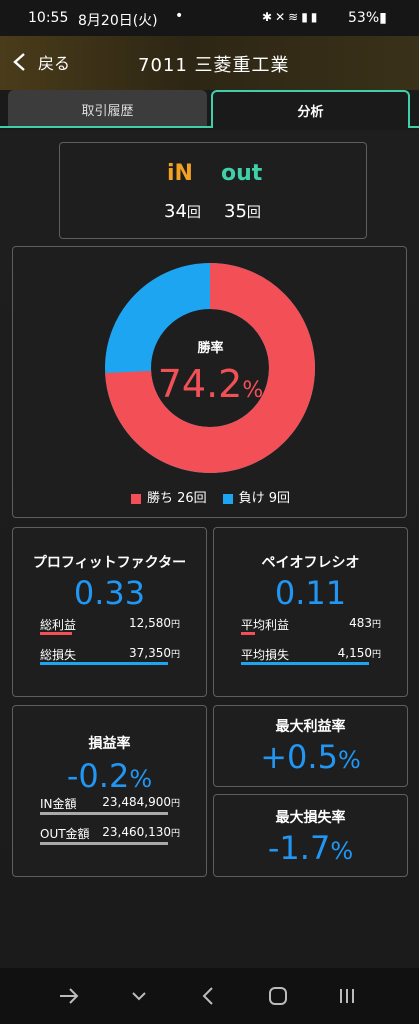 Image resolution: width=419 pixels, height=1024 pixels. What do you see at coordinates (141, 802) in the screenshot?
I see `row-value: 23,484,900円` at bounding box center [141, 802].